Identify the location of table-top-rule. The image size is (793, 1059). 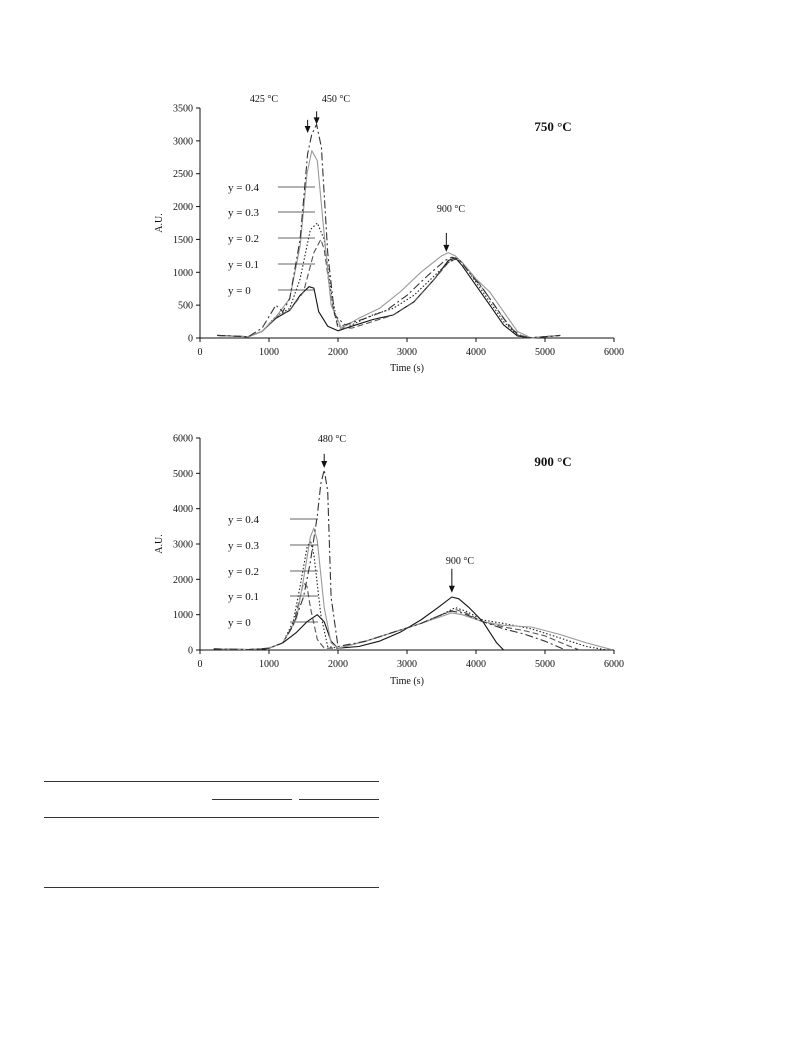
(211, 781).